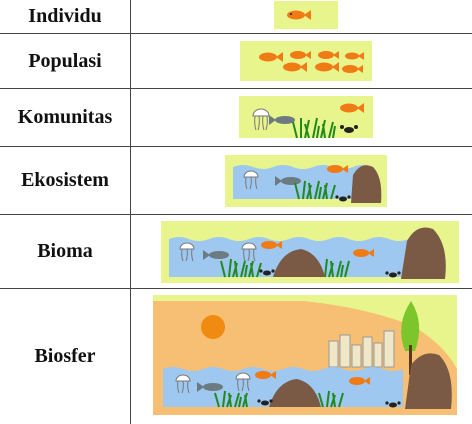 The image size is (472, 424). I want to click on illustration-bioma, so click(301, 251).